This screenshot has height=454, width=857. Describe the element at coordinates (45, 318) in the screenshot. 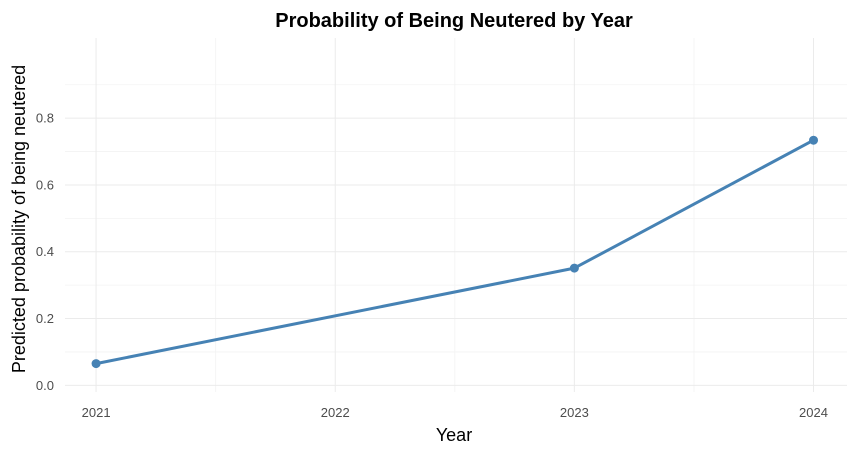

I see `y-tick-label: 0.2` at that location.